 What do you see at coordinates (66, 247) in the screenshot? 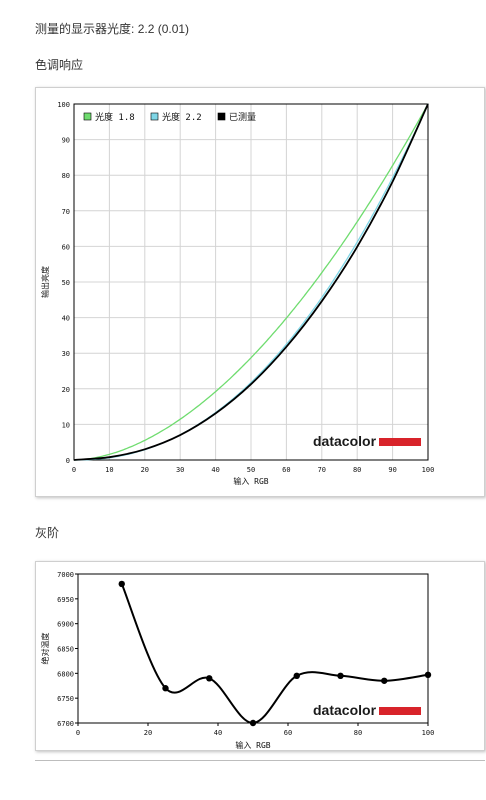
I see `y-tick-label: 60` at bounding box center [66, 247].